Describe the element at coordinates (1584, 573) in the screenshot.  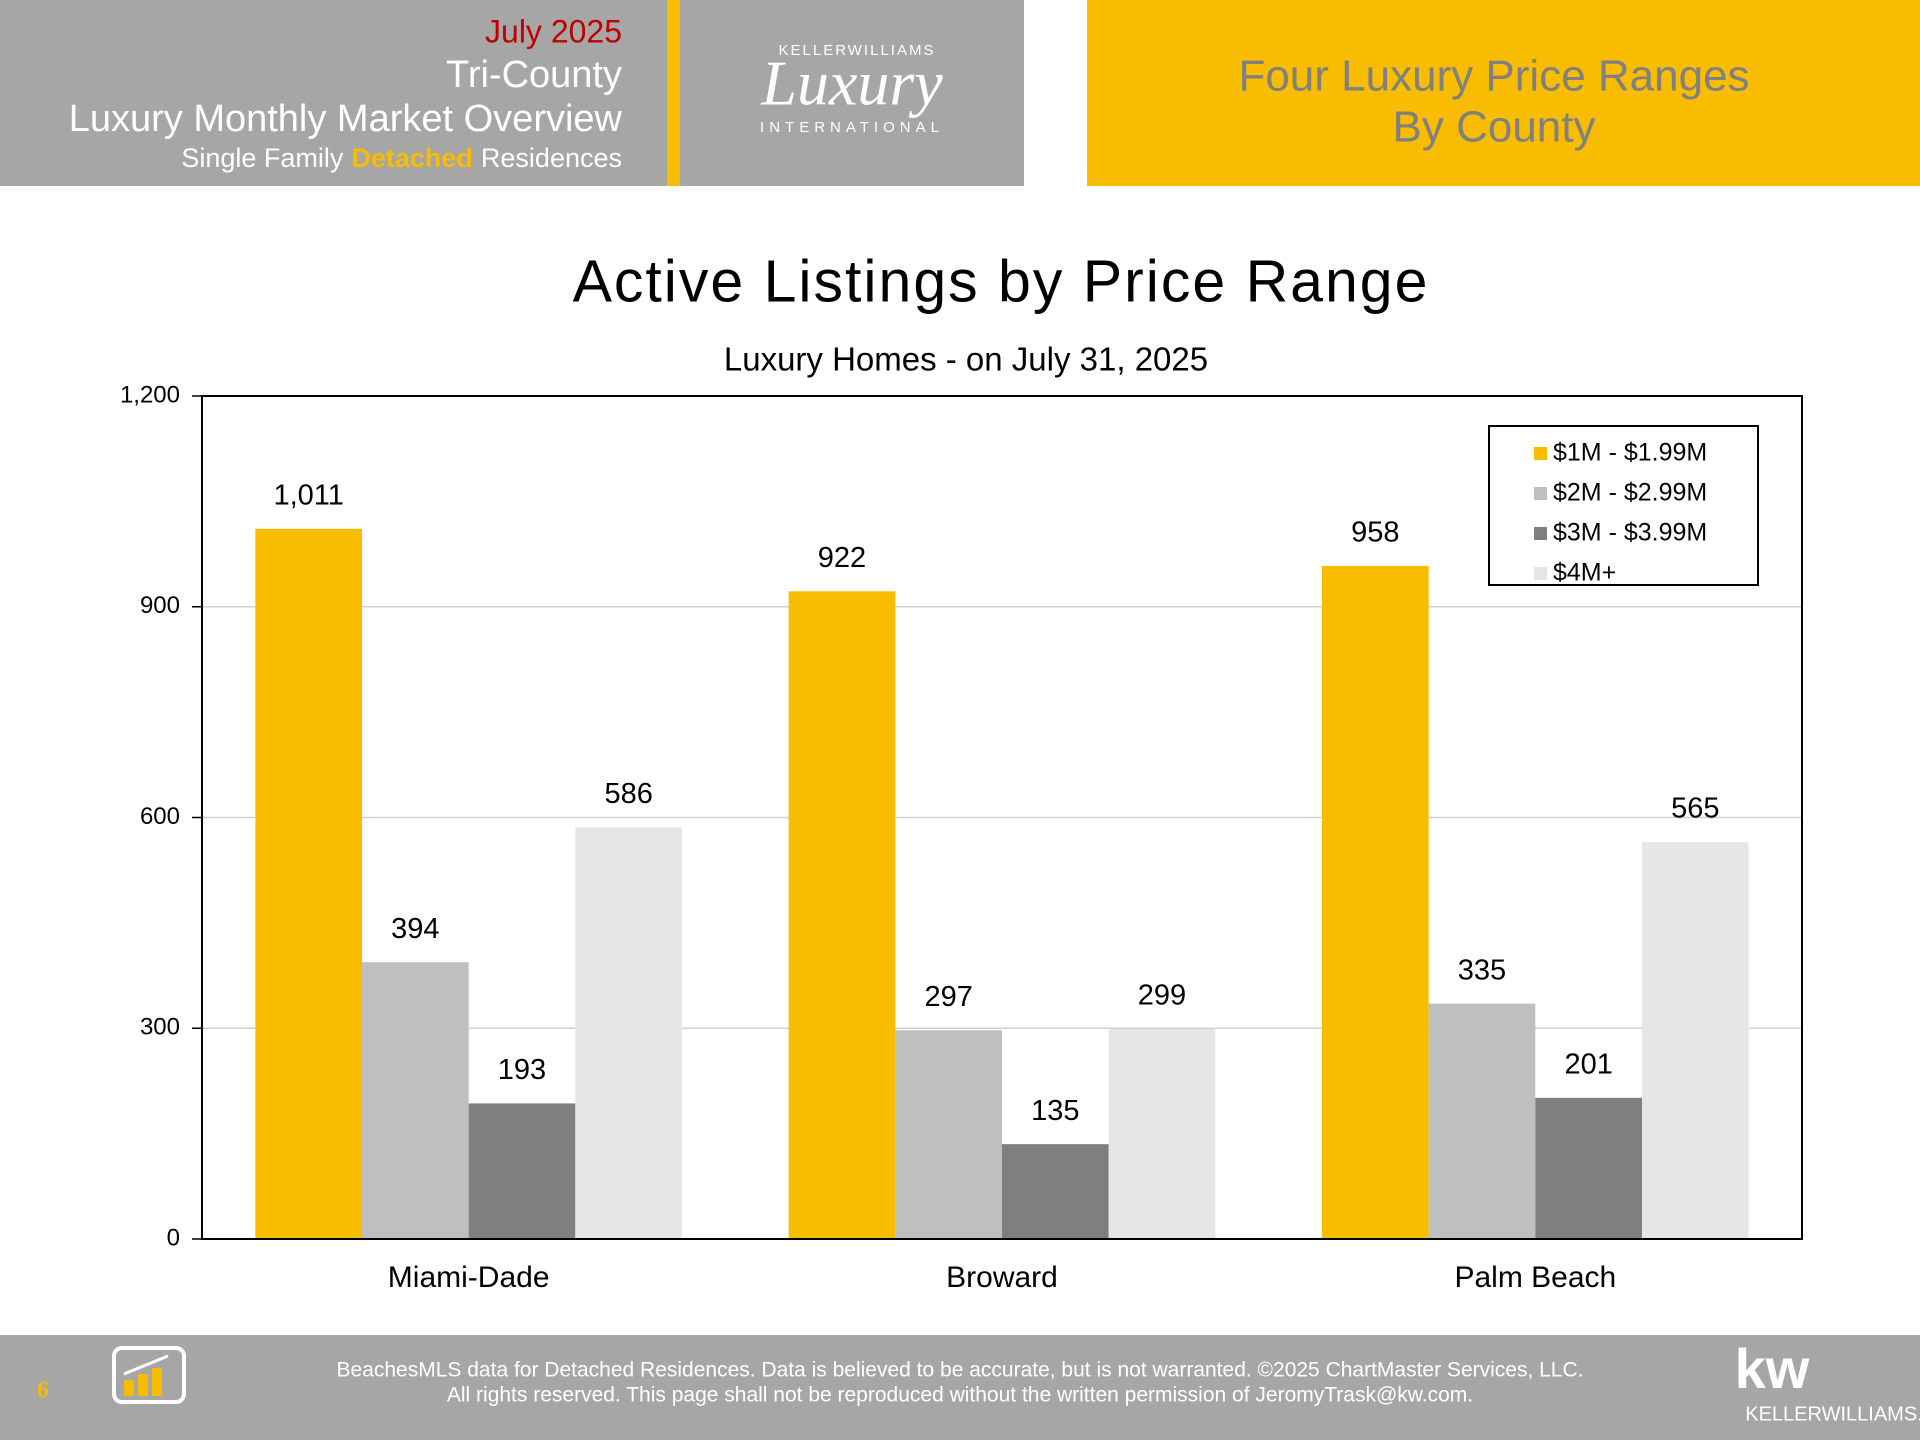
I see `legend-label: $4M+` at that location.